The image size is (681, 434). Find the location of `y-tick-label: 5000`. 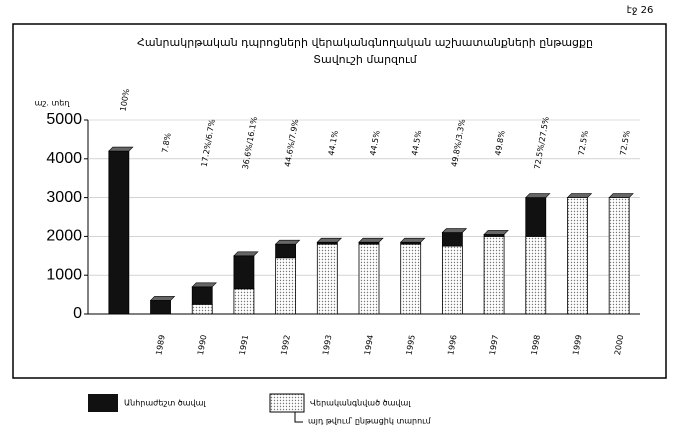

y-tick-label: 5000 is located at coordinates (64, 119).